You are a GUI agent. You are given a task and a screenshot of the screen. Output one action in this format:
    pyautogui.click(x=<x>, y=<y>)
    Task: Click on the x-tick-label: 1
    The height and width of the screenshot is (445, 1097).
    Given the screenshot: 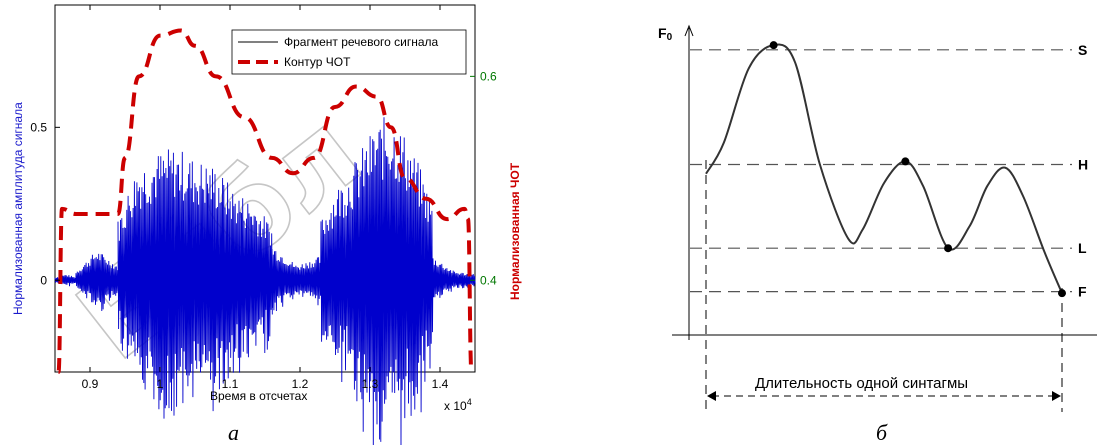 What is the action you would take?
    pyautogui.click(x=160, y=384)
    